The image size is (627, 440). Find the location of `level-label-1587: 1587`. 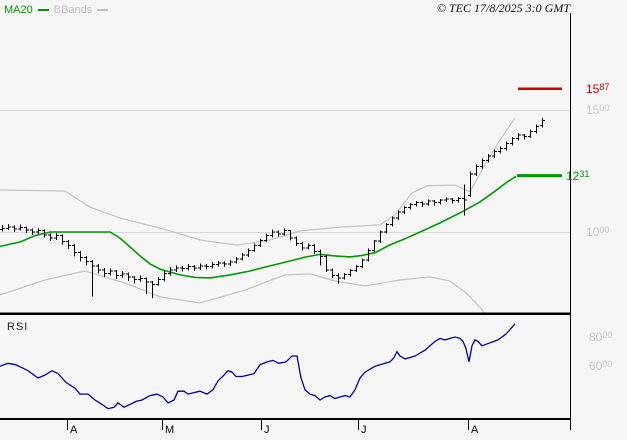

level-label-1587: 1587 is located at coordinates (598, 89).